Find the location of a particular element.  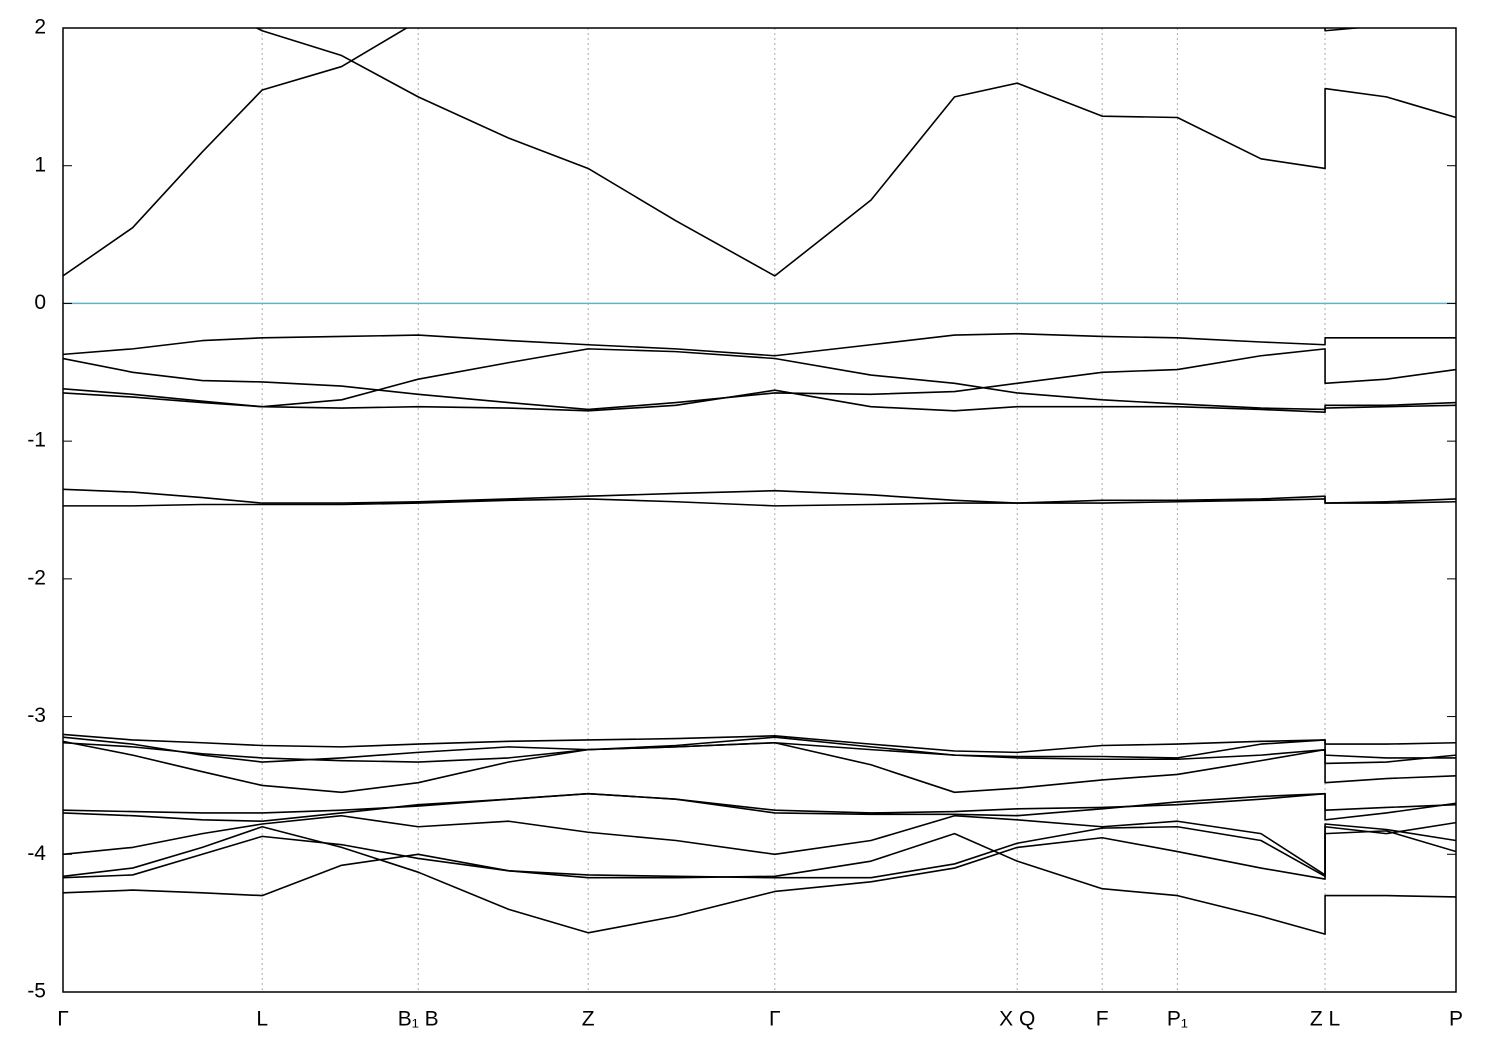

y-tick-label: -4 is located at coordinates (36, 853).